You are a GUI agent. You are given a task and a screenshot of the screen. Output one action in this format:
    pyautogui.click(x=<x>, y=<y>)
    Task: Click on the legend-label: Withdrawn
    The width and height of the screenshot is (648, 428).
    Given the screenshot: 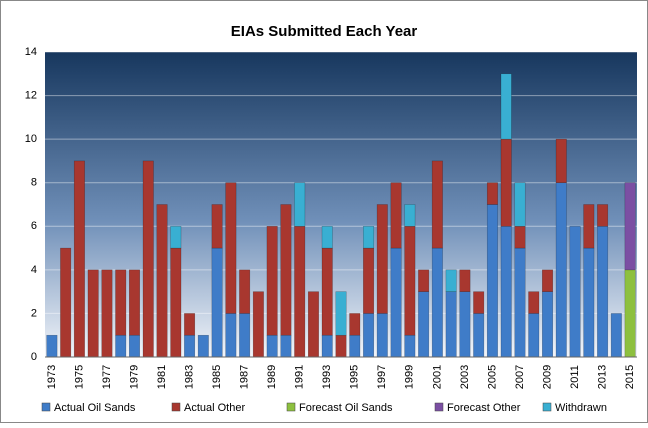 What is the action you would take?
    pyautogui.click(x=581, y=408)
    